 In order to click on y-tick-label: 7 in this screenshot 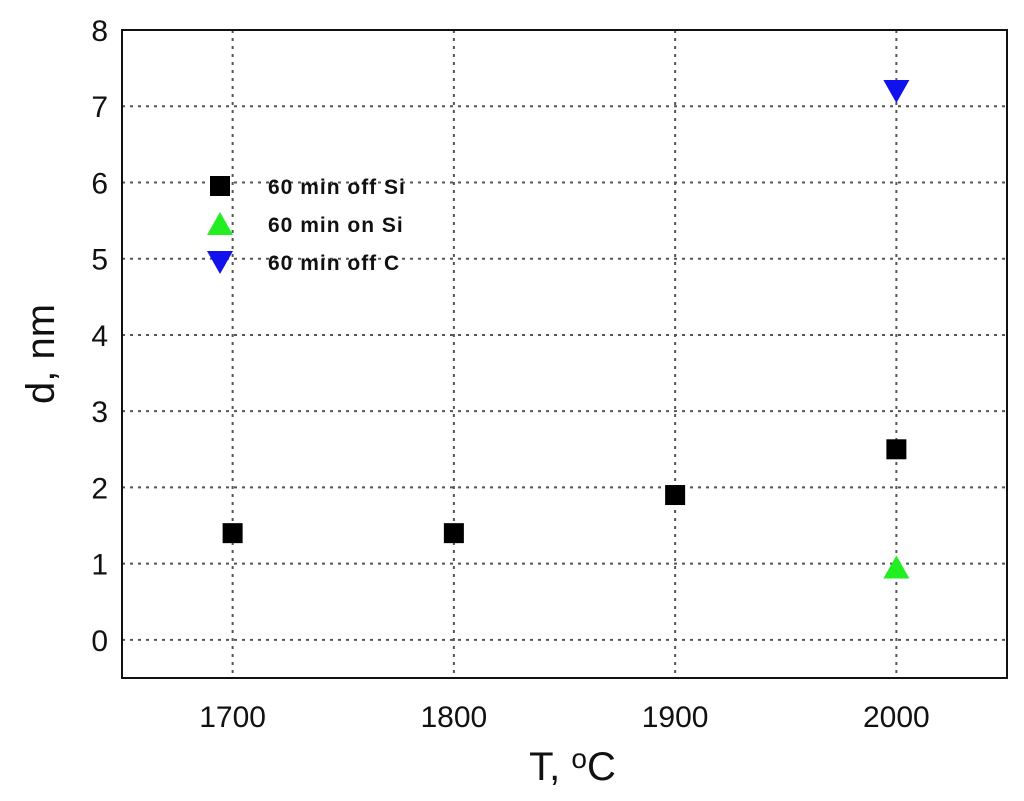, I will do `click(99, 107)`.